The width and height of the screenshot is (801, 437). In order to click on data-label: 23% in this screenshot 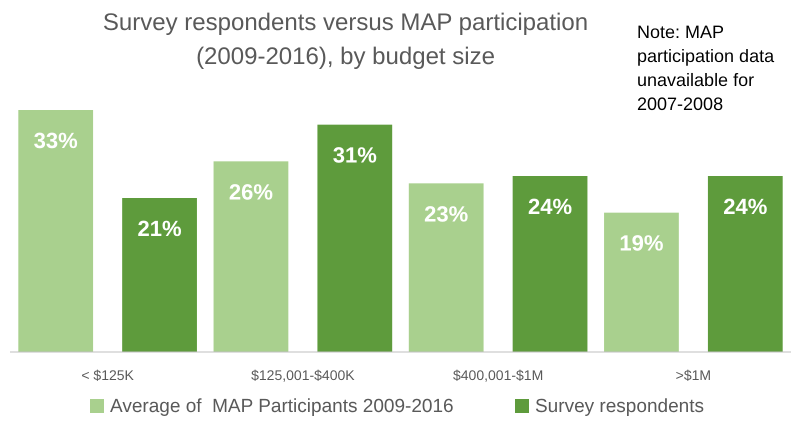, I will do `click(446, 213)`.